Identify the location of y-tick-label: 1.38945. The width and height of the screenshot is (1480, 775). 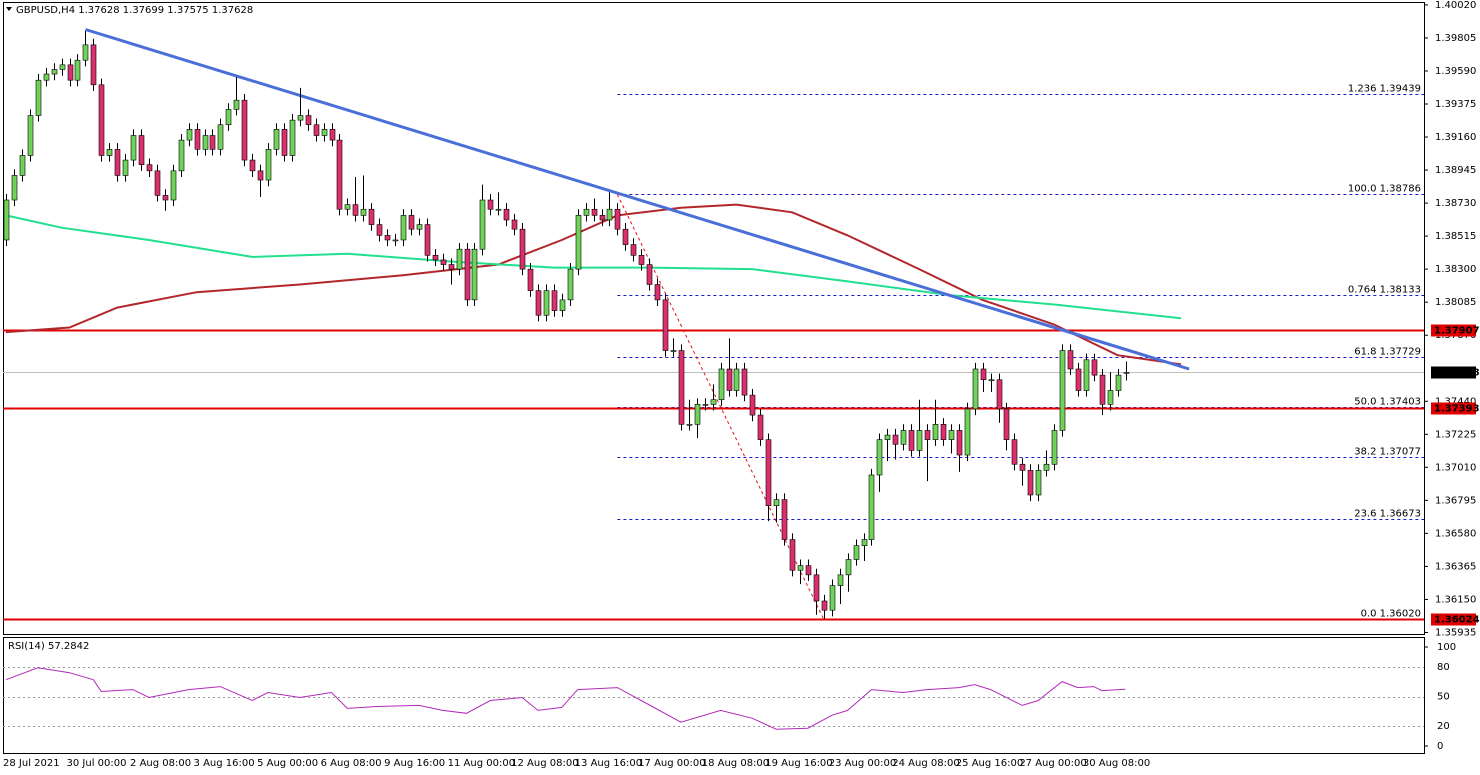
(1455, 170).